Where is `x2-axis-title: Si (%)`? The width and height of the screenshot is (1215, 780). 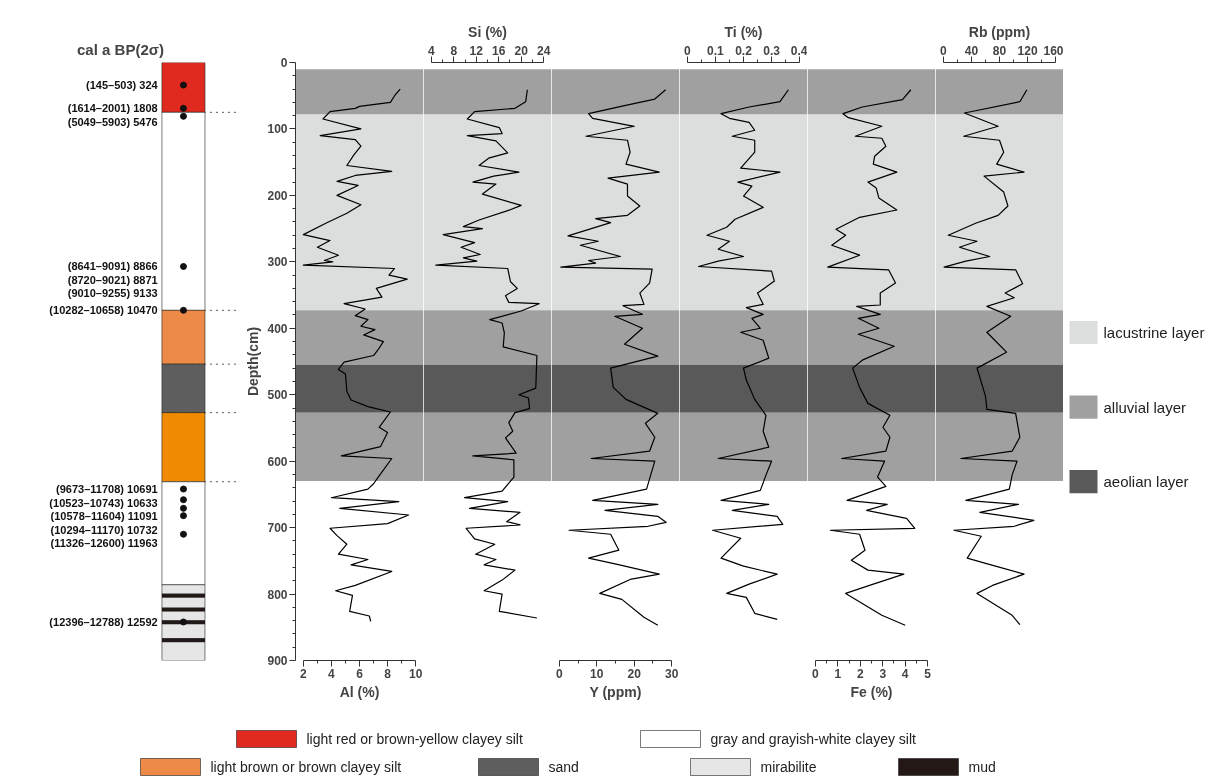
x2-axis-title: Si (%) is located at coordinates (487, 31).